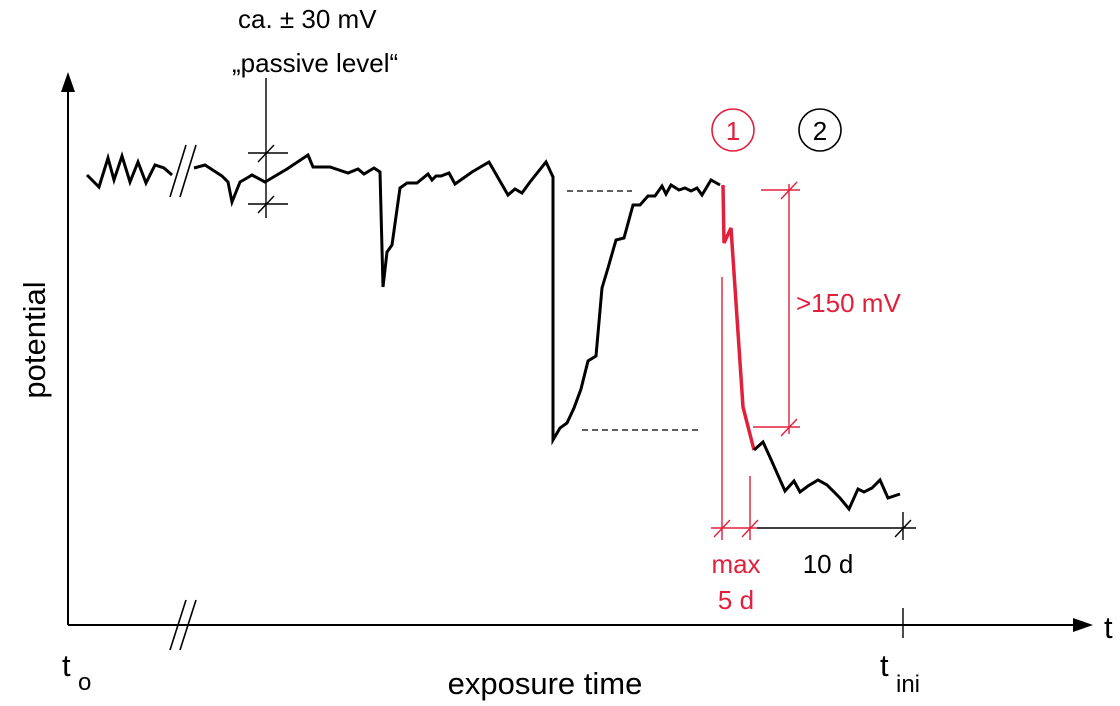  I want to click on max-label: max, so click(735, 564).